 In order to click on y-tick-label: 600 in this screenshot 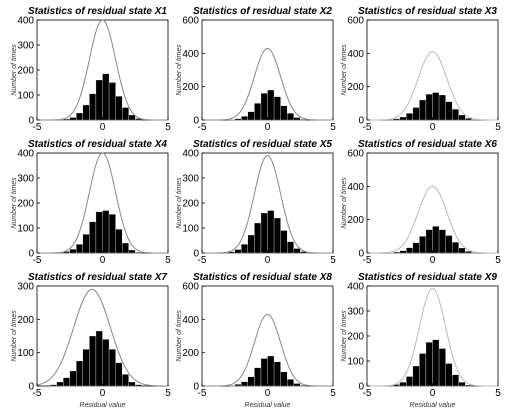, I will do `click(355, 154)`.